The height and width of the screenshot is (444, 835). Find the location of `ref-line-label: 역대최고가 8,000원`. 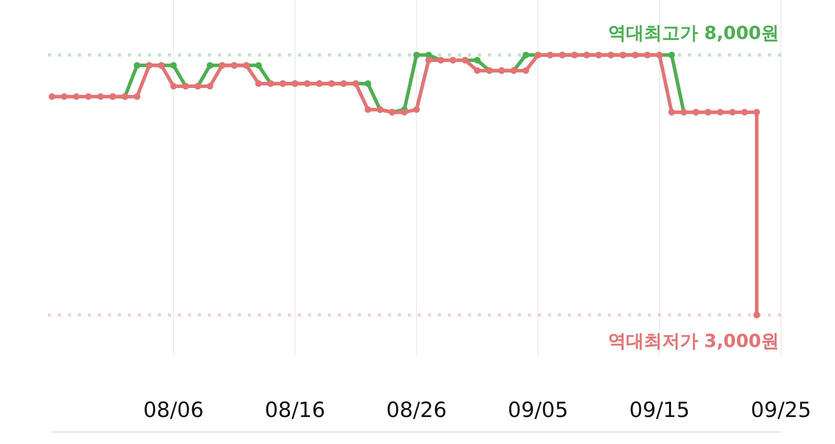

ref-line-label: 역대최고가 8,000원 is located at coordinates (693, 33).